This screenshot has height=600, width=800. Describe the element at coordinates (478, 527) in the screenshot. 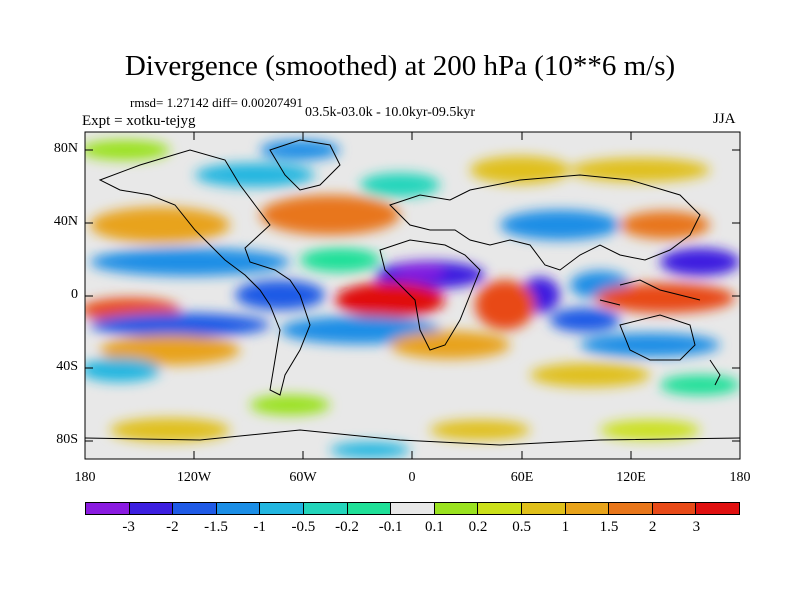

I see `colorbar-label: 0.2` at that location.